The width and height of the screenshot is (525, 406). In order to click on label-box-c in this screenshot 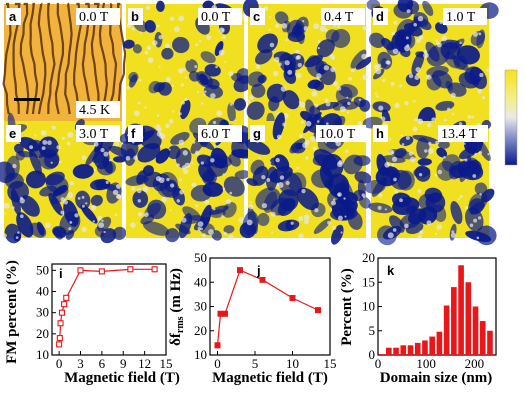, I will do `click(257, 16)`.